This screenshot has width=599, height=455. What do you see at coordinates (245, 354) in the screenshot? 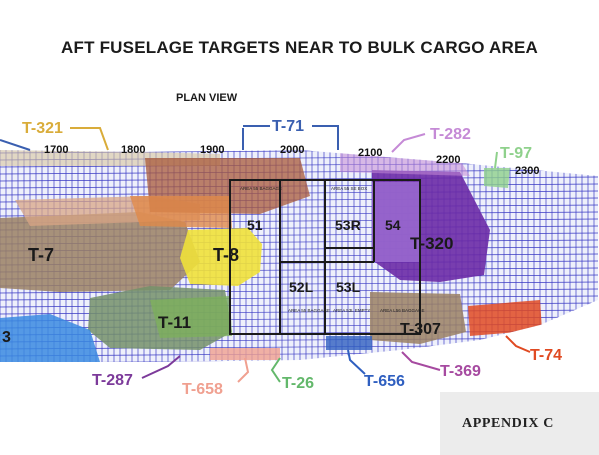
I see `zone-t658` at bounding box center [245, 354].